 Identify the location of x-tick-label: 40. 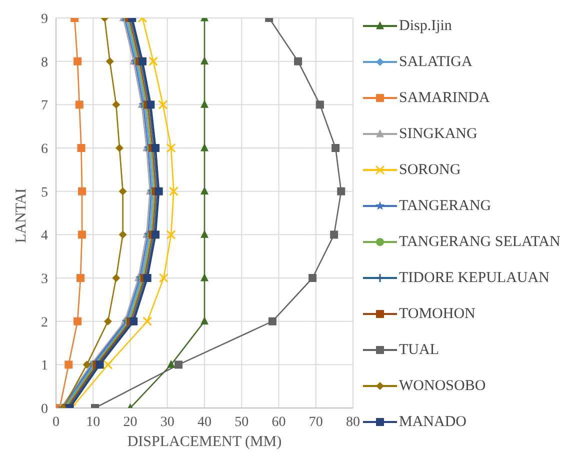
(205, 422).